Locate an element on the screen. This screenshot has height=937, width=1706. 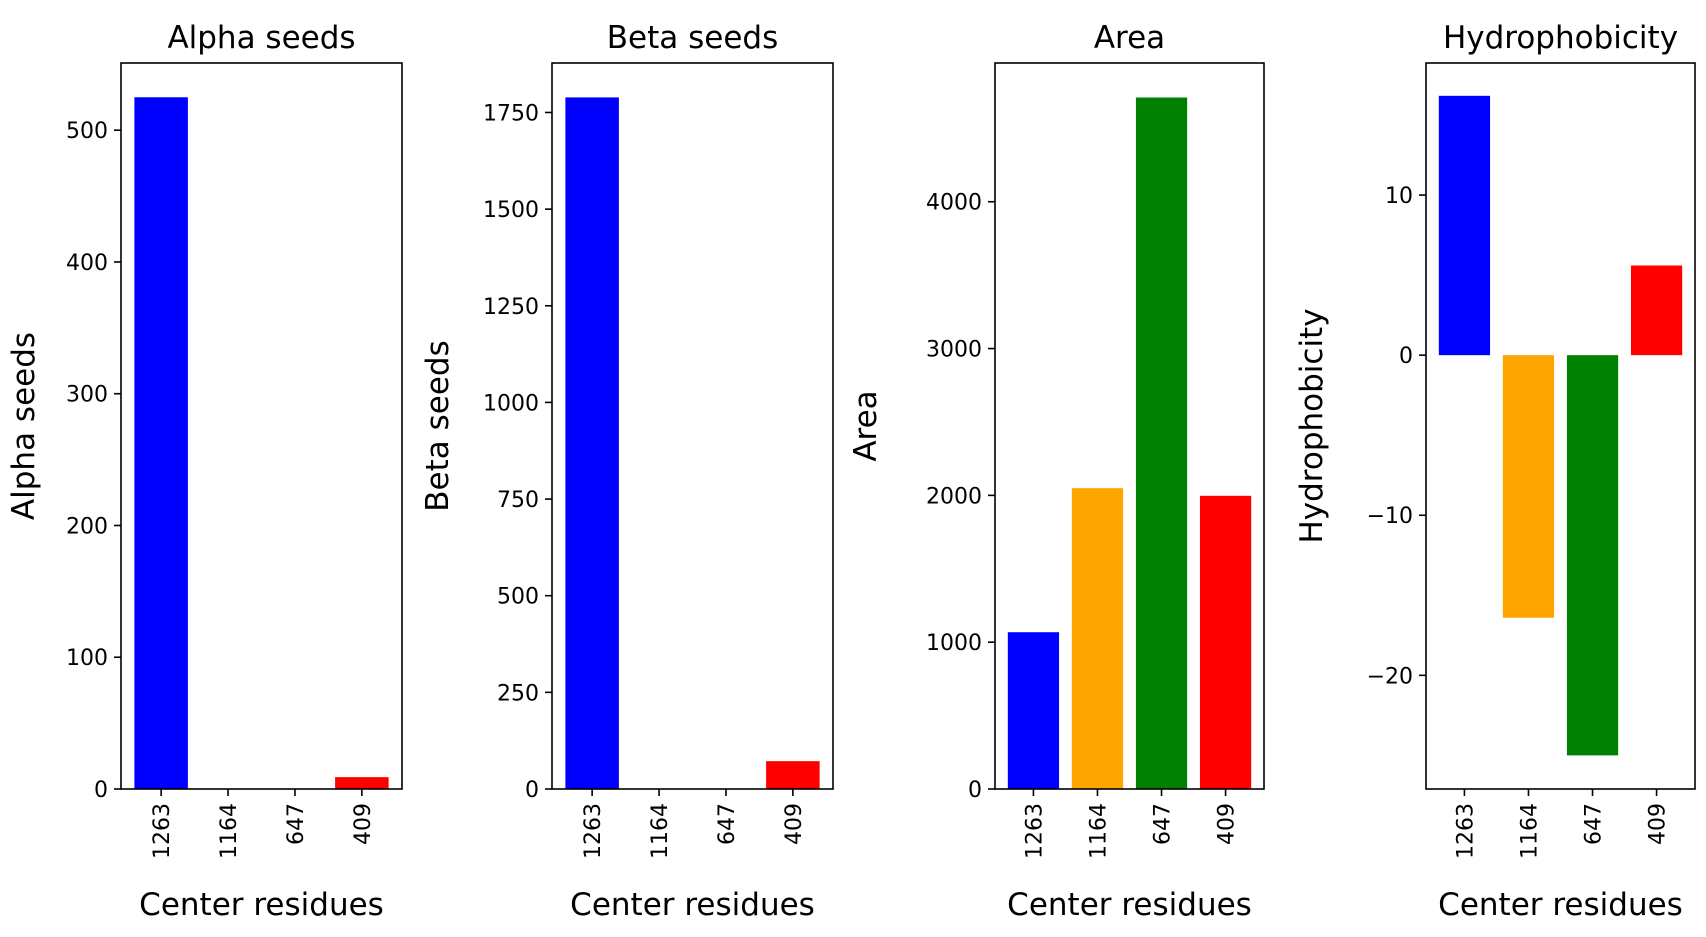
y-tick-label: 300 is located at coordinates (87, 395).